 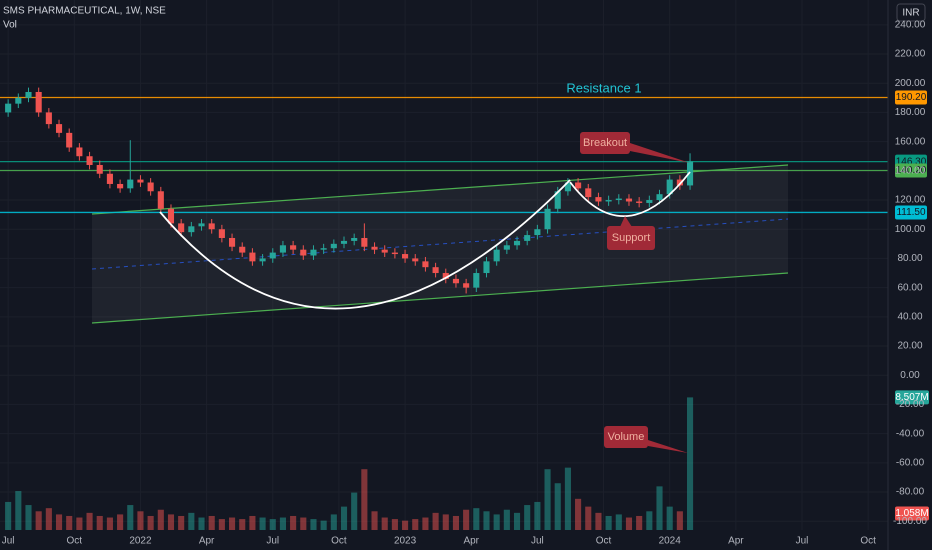 I want to click on y-tick-label: 20.00, so click(x=909, y=346).